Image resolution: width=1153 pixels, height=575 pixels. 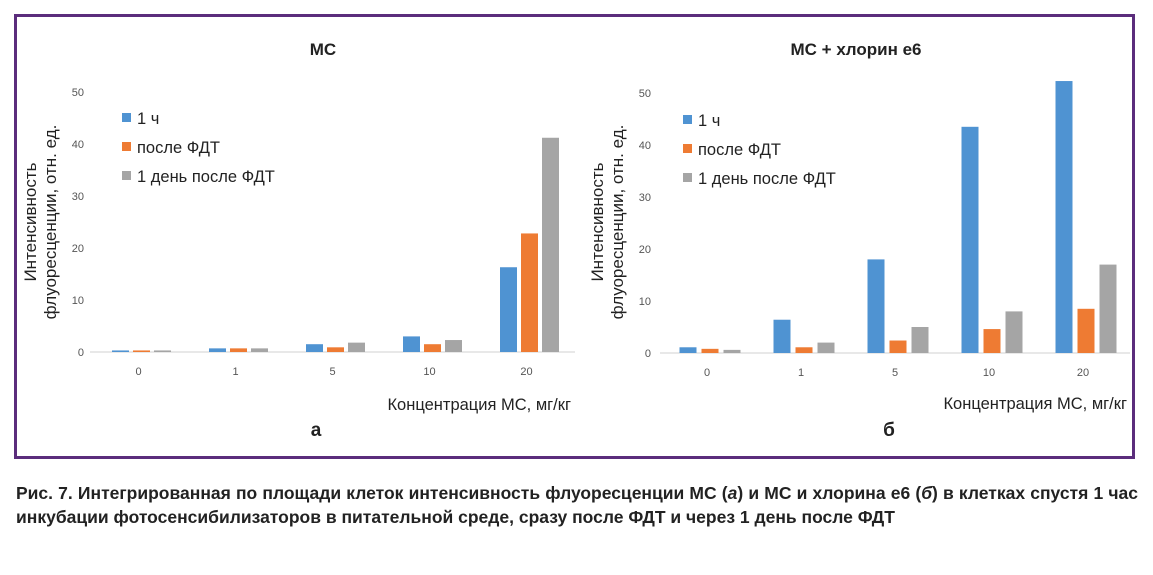 I want to click on chart-title: МС + хлорин е6, so click(x=856, y=49).